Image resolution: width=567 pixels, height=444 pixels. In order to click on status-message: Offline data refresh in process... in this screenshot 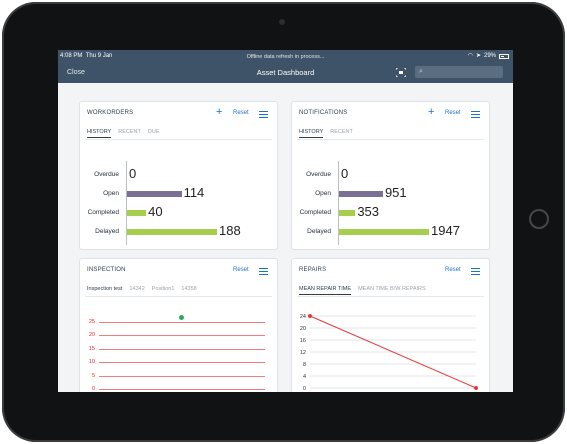, I will do `click(285, 57)`.